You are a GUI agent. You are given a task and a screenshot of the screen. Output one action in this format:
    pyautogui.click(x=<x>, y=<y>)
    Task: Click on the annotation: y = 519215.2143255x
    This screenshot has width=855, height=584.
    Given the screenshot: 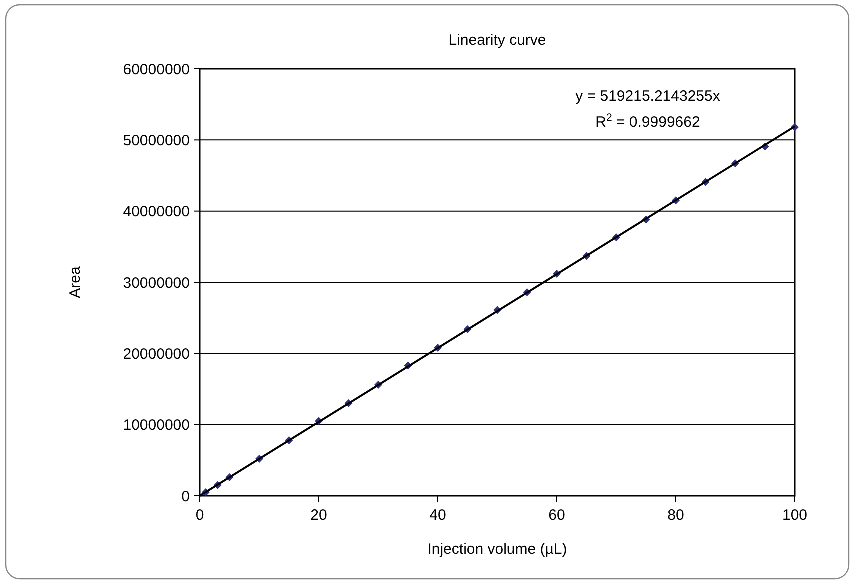 What is the action you would take?
    pyautogui.click(x=648, y=96)
    